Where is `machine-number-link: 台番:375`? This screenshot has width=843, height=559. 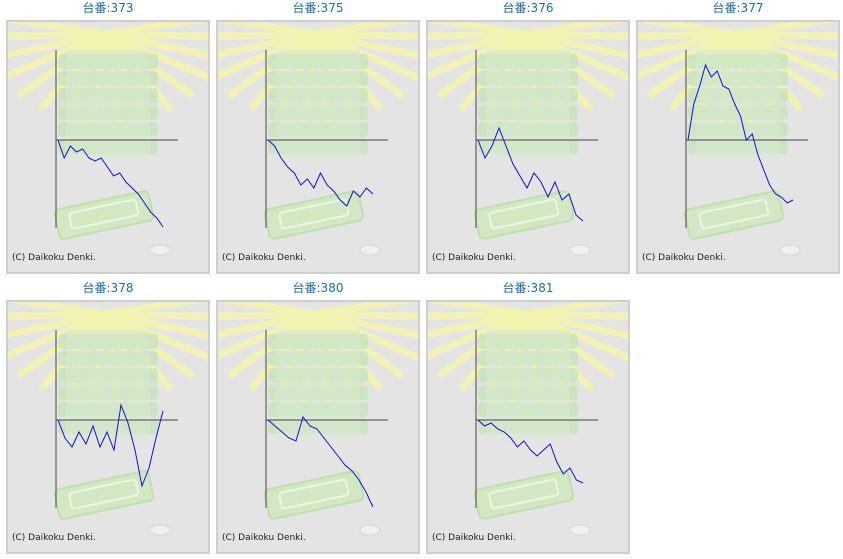 machine-number-link: 台番:375 is located at coordinates (318, 8).